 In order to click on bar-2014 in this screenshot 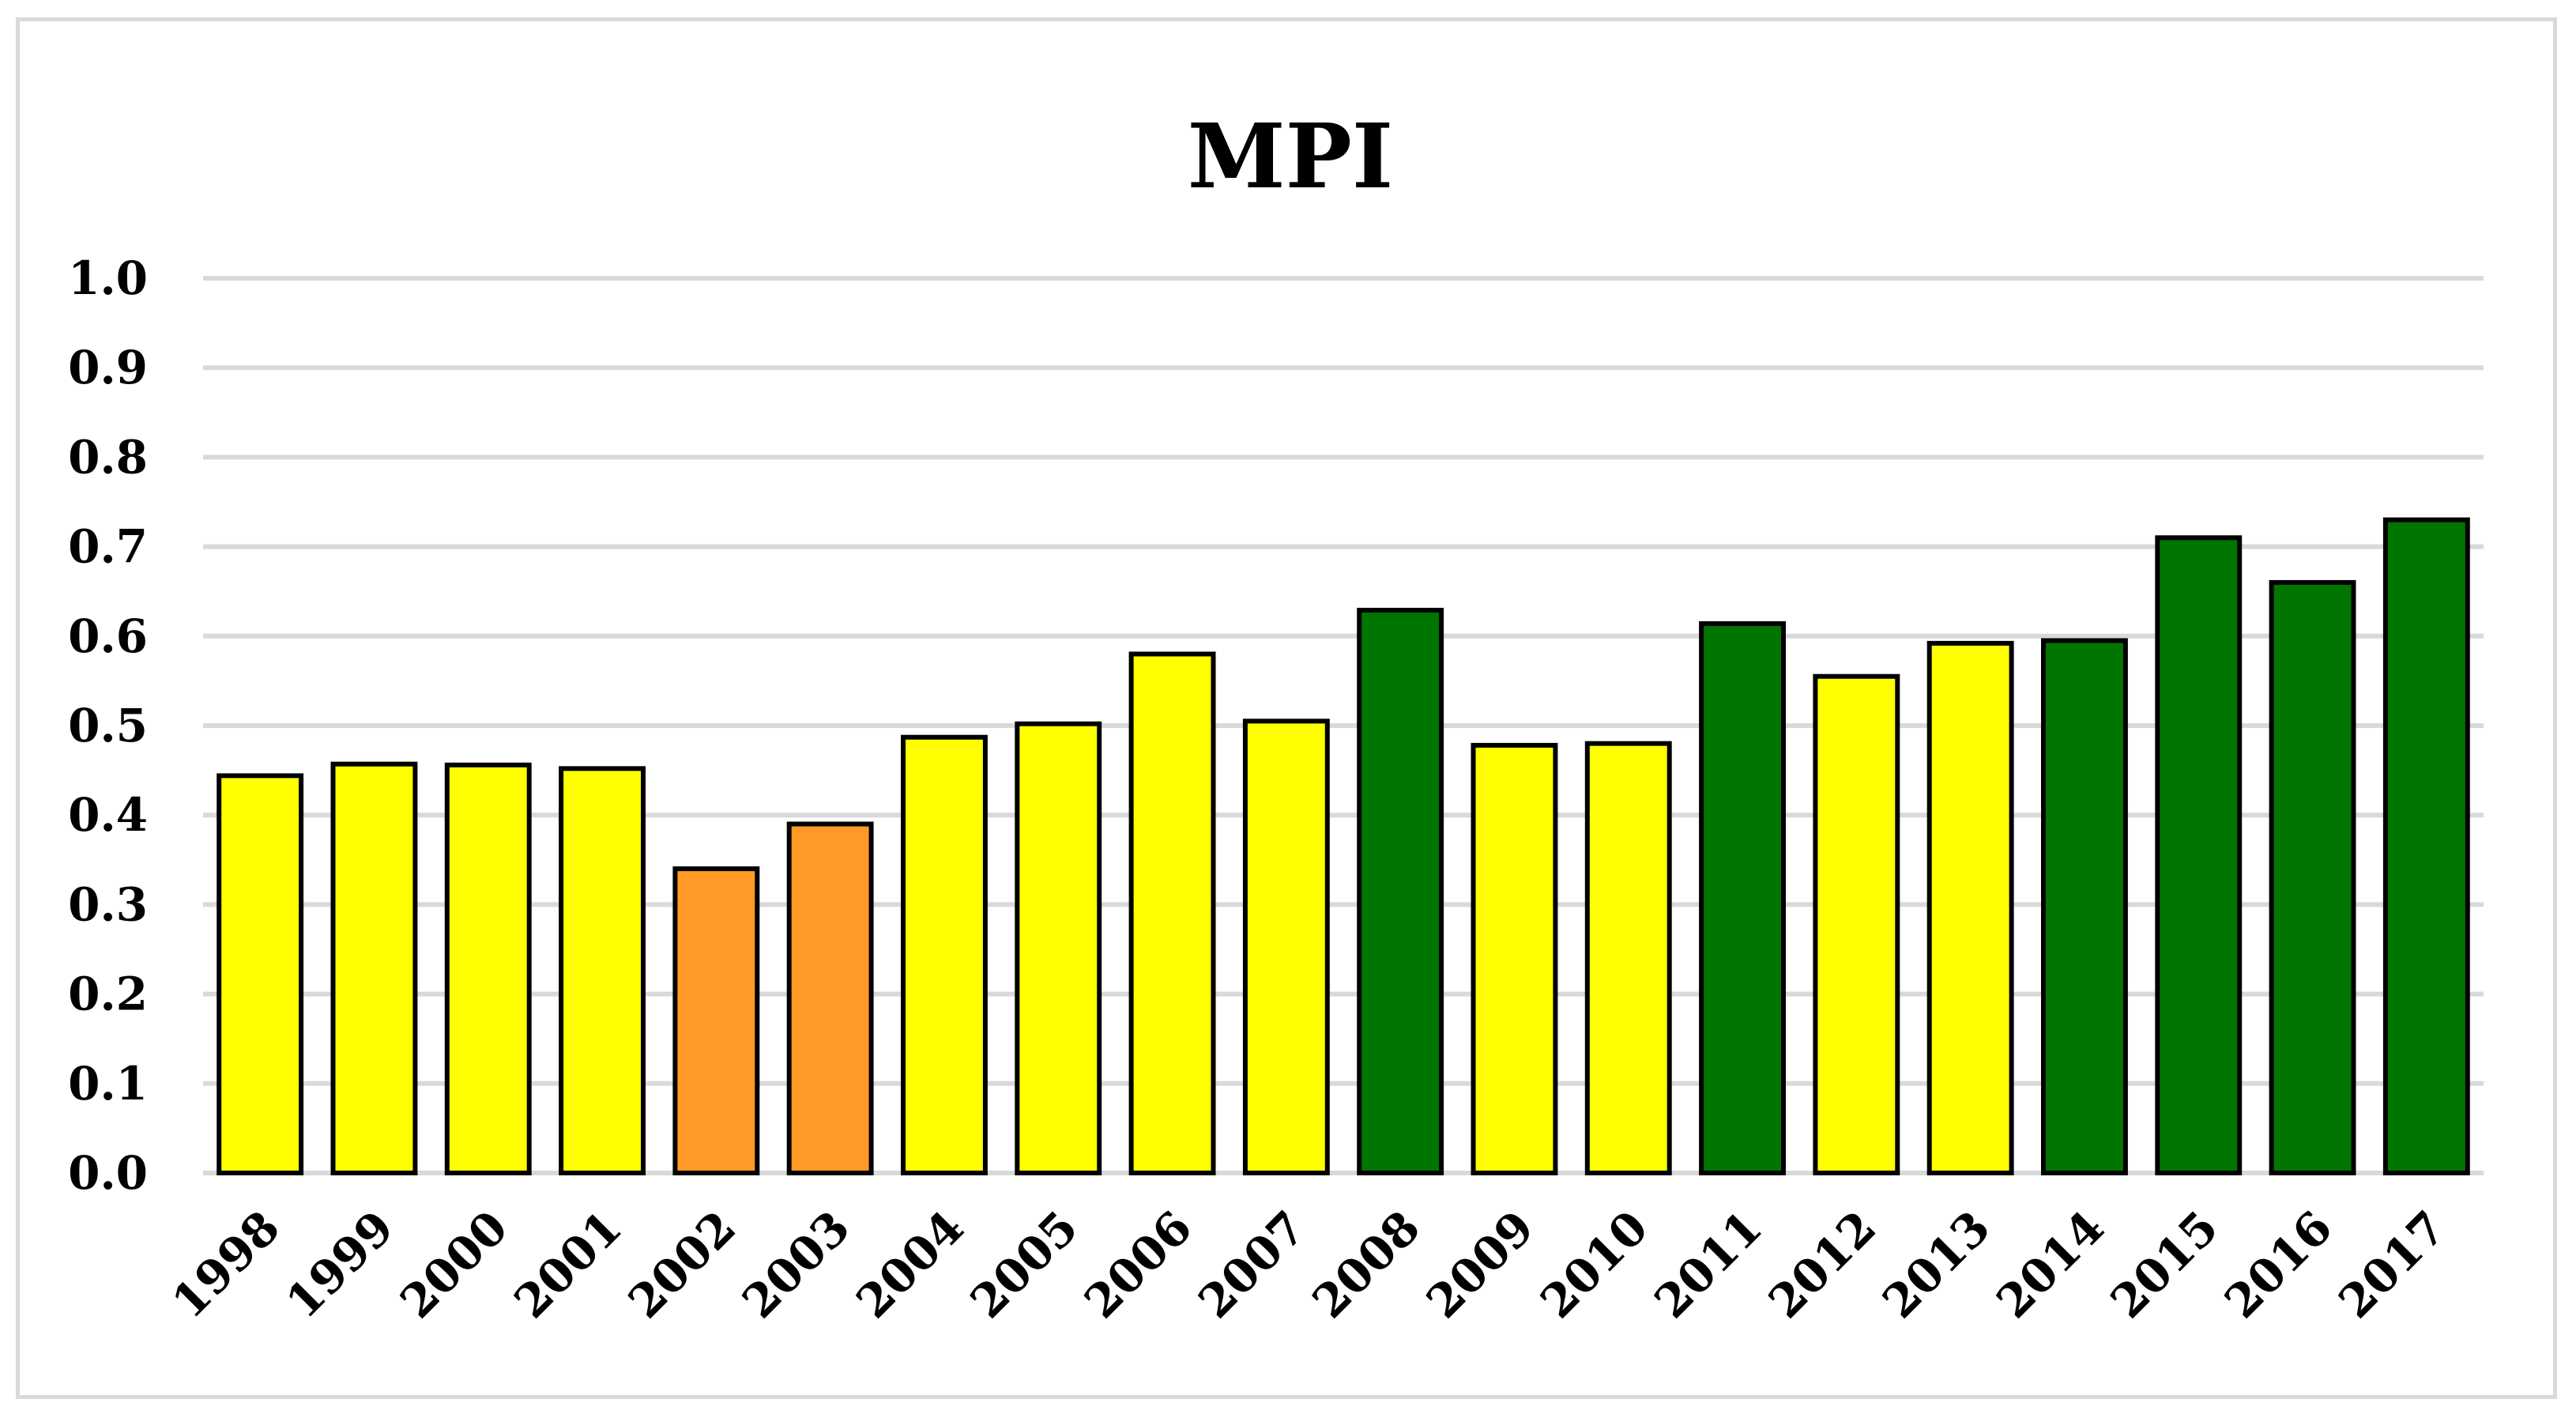, I will do `click(2084, 906)`.